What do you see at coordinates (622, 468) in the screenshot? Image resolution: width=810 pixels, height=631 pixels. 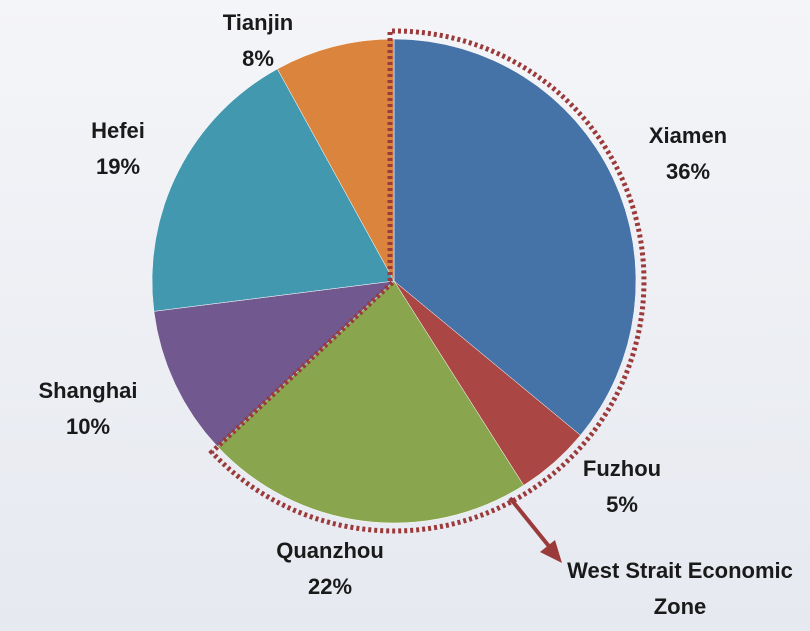 I see `slice-label: Fuzhou` at bounding box center [622, 468].